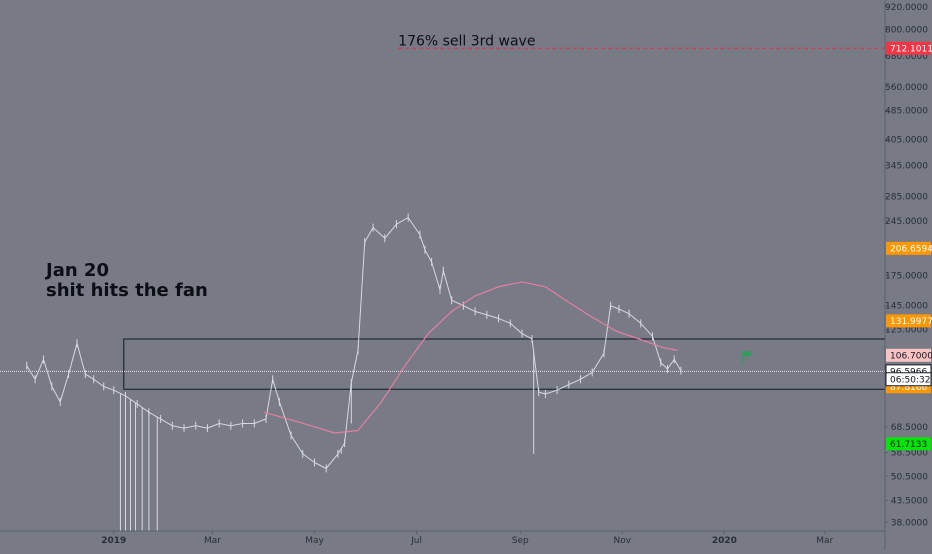  What do you see at coordinates (906, 276) in the screenshot?
I see `y-tick-label-9: 175.0000` at bounding box center [906, 276].